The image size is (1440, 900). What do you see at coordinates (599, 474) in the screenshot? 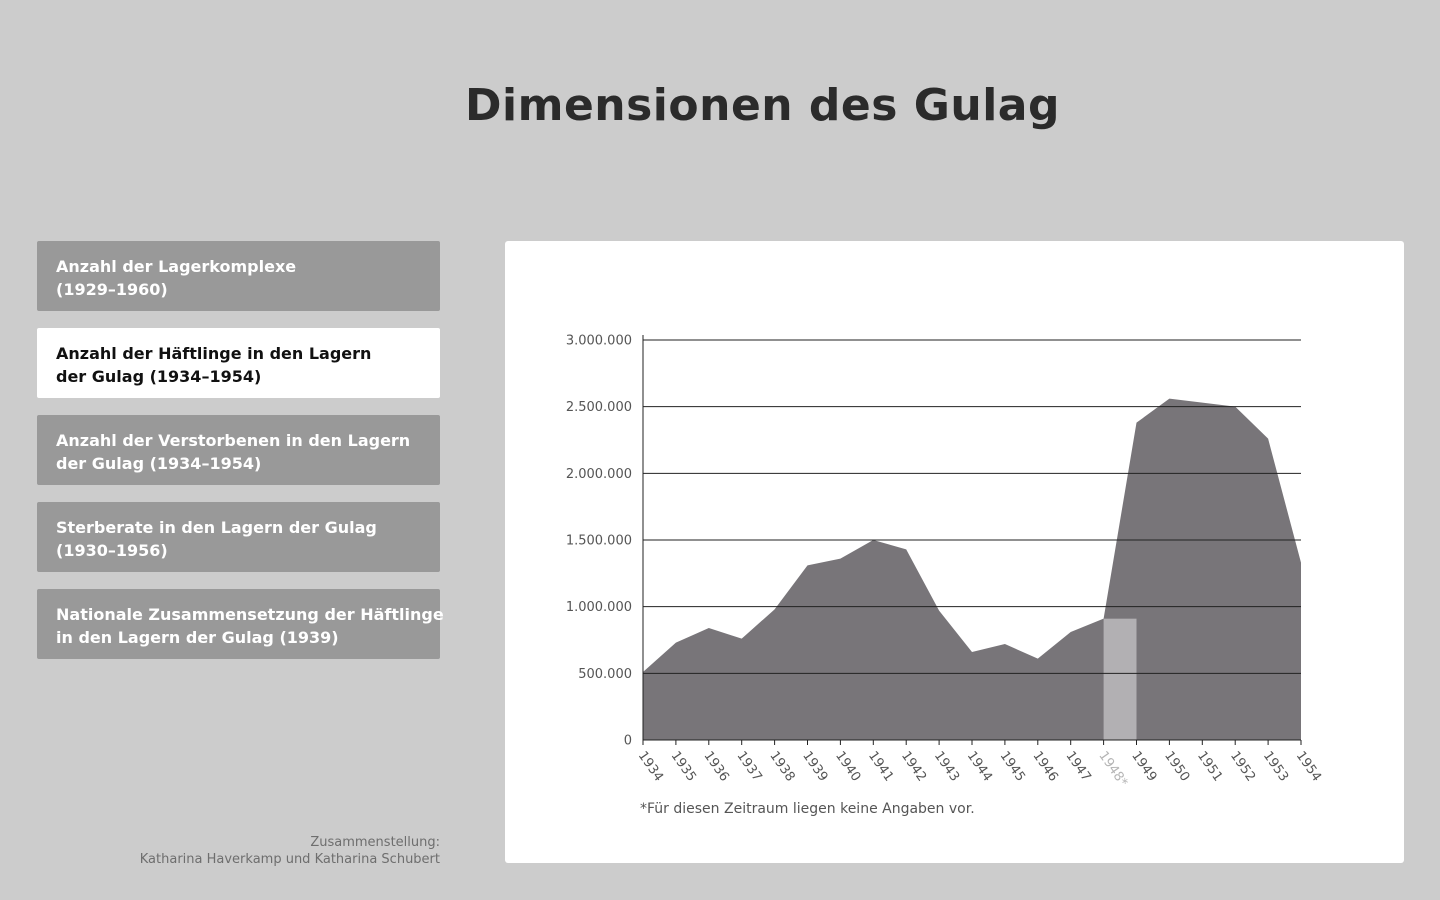
I see `y-tick-label: 2.000.000` at bounding box center [599, 474].